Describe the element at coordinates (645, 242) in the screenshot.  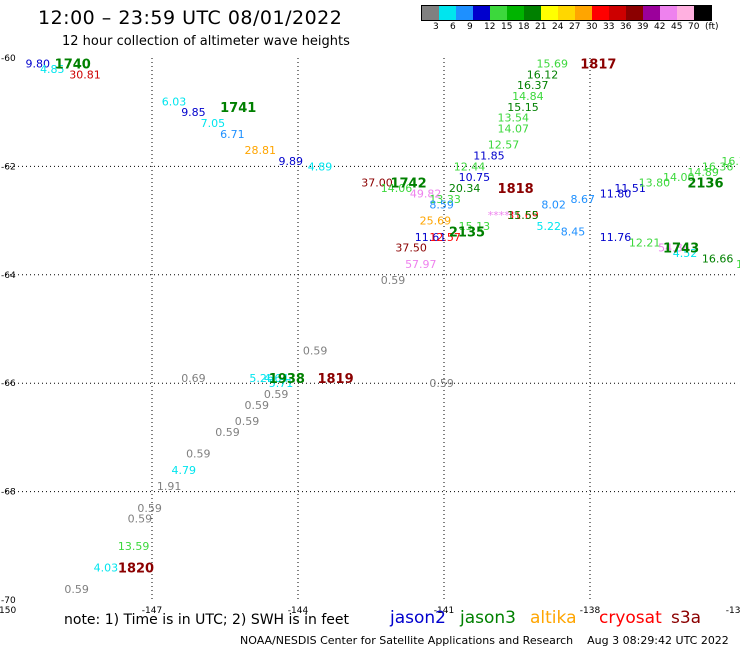
I see `wave-height-label: 12.21` at that location.